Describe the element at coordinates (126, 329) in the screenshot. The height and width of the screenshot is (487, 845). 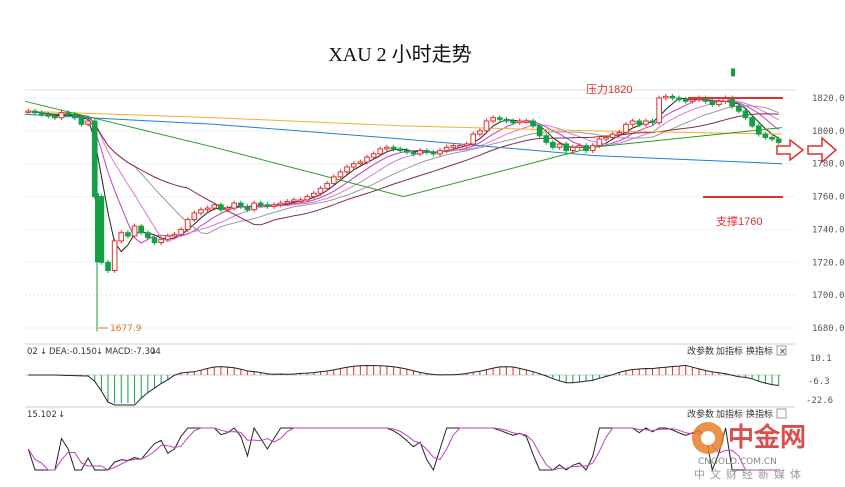
I see `low-label: 1677.9` at that location.